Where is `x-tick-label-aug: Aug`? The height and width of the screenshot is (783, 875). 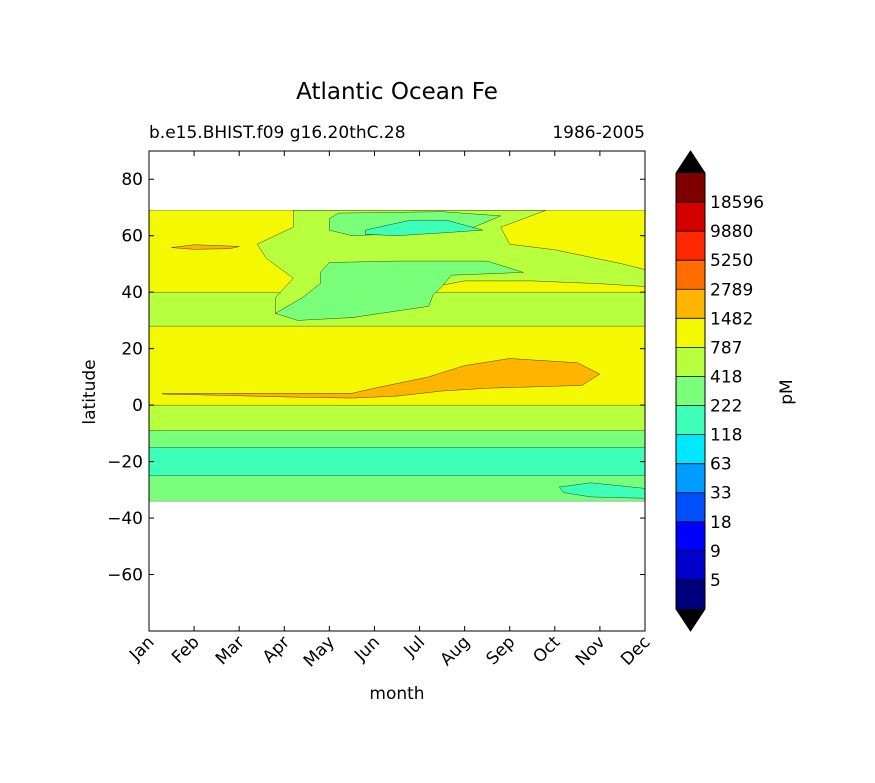
x-tick-label-aug: Aug is located at coordinates (456, 651).